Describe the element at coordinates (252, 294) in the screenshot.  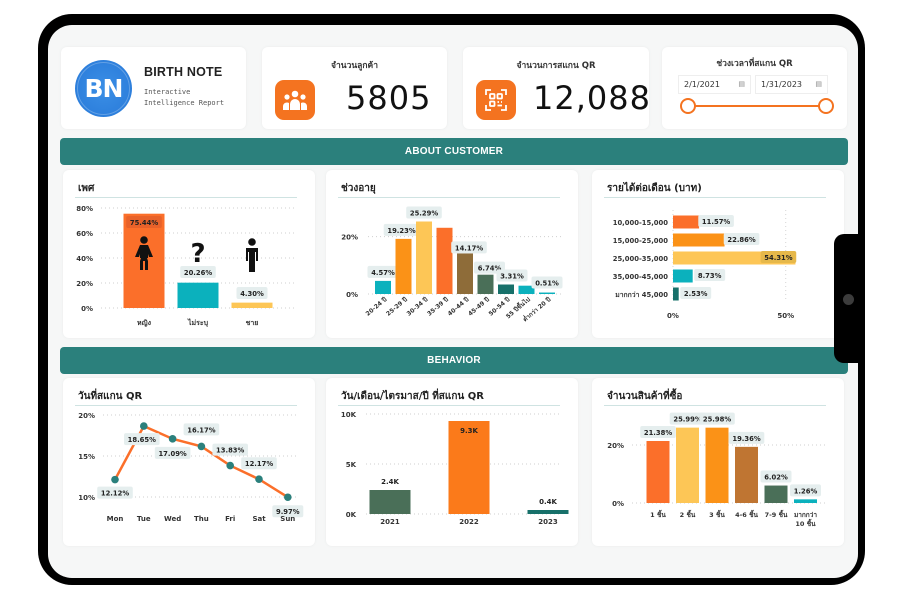
I see `bar-value-label: 4.30%` at that location.